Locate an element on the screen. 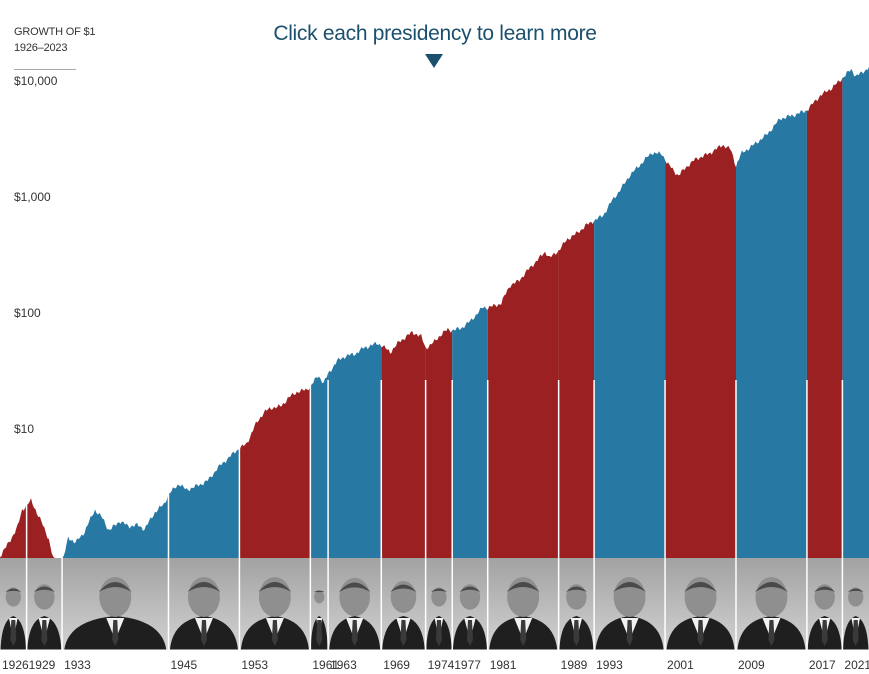 The height and width of the screenshot is (674, 869). presidency-area-1945 is located at coordinates (204, 503).